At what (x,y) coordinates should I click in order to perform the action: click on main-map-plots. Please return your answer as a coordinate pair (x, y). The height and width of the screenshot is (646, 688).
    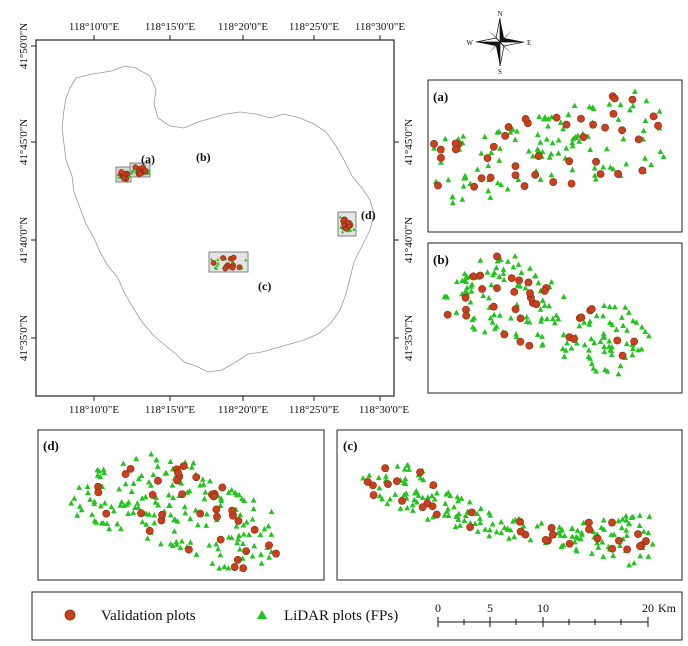
    Looking at the image, I should click on (236, 218).